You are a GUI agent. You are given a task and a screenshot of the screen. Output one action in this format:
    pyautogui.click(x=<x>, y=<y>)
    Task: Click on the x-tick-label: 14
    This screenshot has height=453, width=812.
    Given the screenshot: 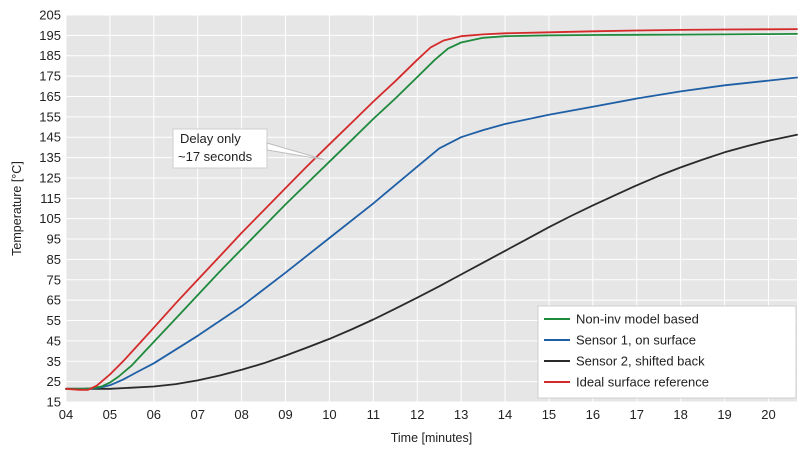 What is the action you would take?
    pyautogui.click(x=505, y=414)
    